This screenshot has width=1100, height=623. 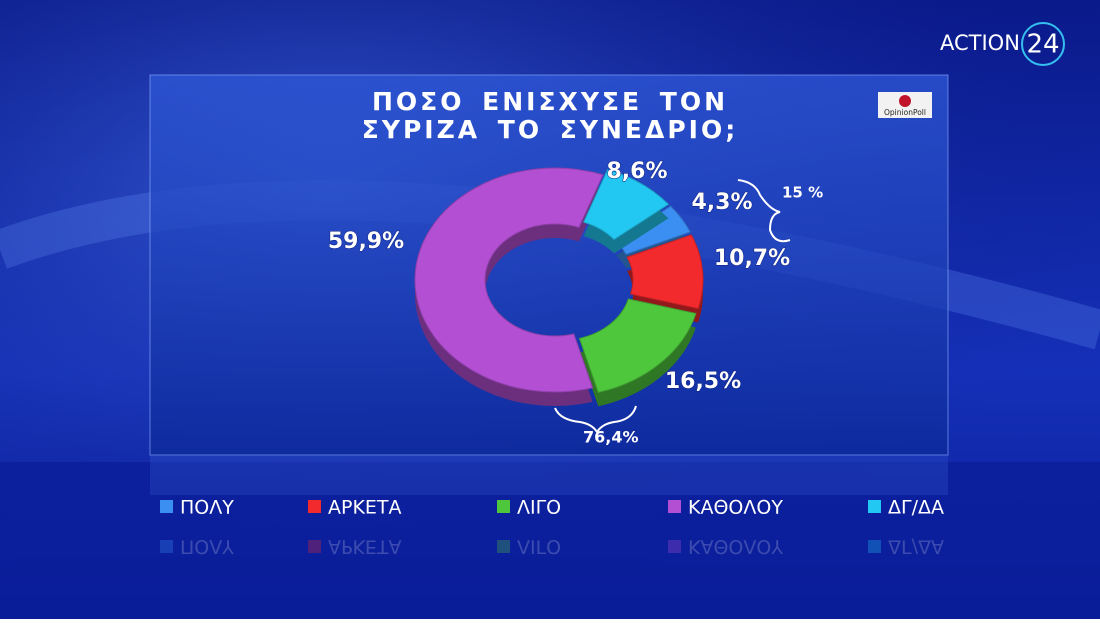 What do you see at coordinates (703, 381) in the screenshot?
I see `data-label: 16,5%` at bounding box center [703, 381].